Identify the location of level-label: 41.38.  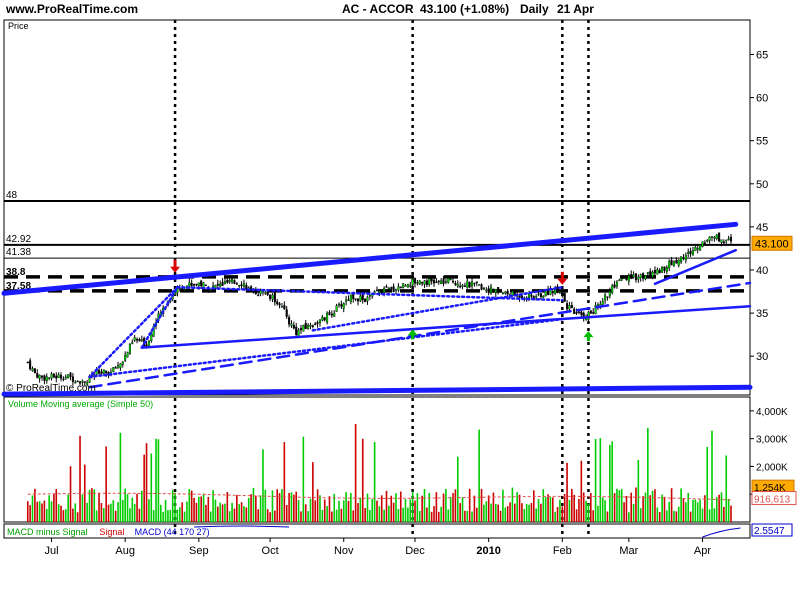
(18, 252).